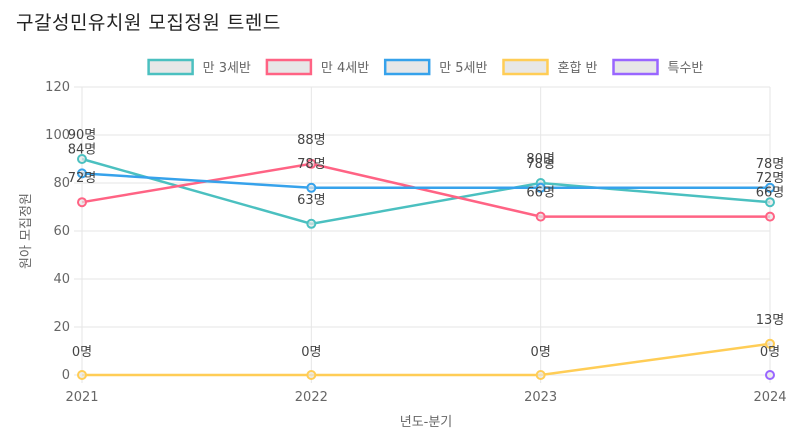 The height and width of the screenshot is (436, 808). Describe the element at coordinates (550, 67) in the screenshot. I see `legend-item: 혼합 반` at that location.